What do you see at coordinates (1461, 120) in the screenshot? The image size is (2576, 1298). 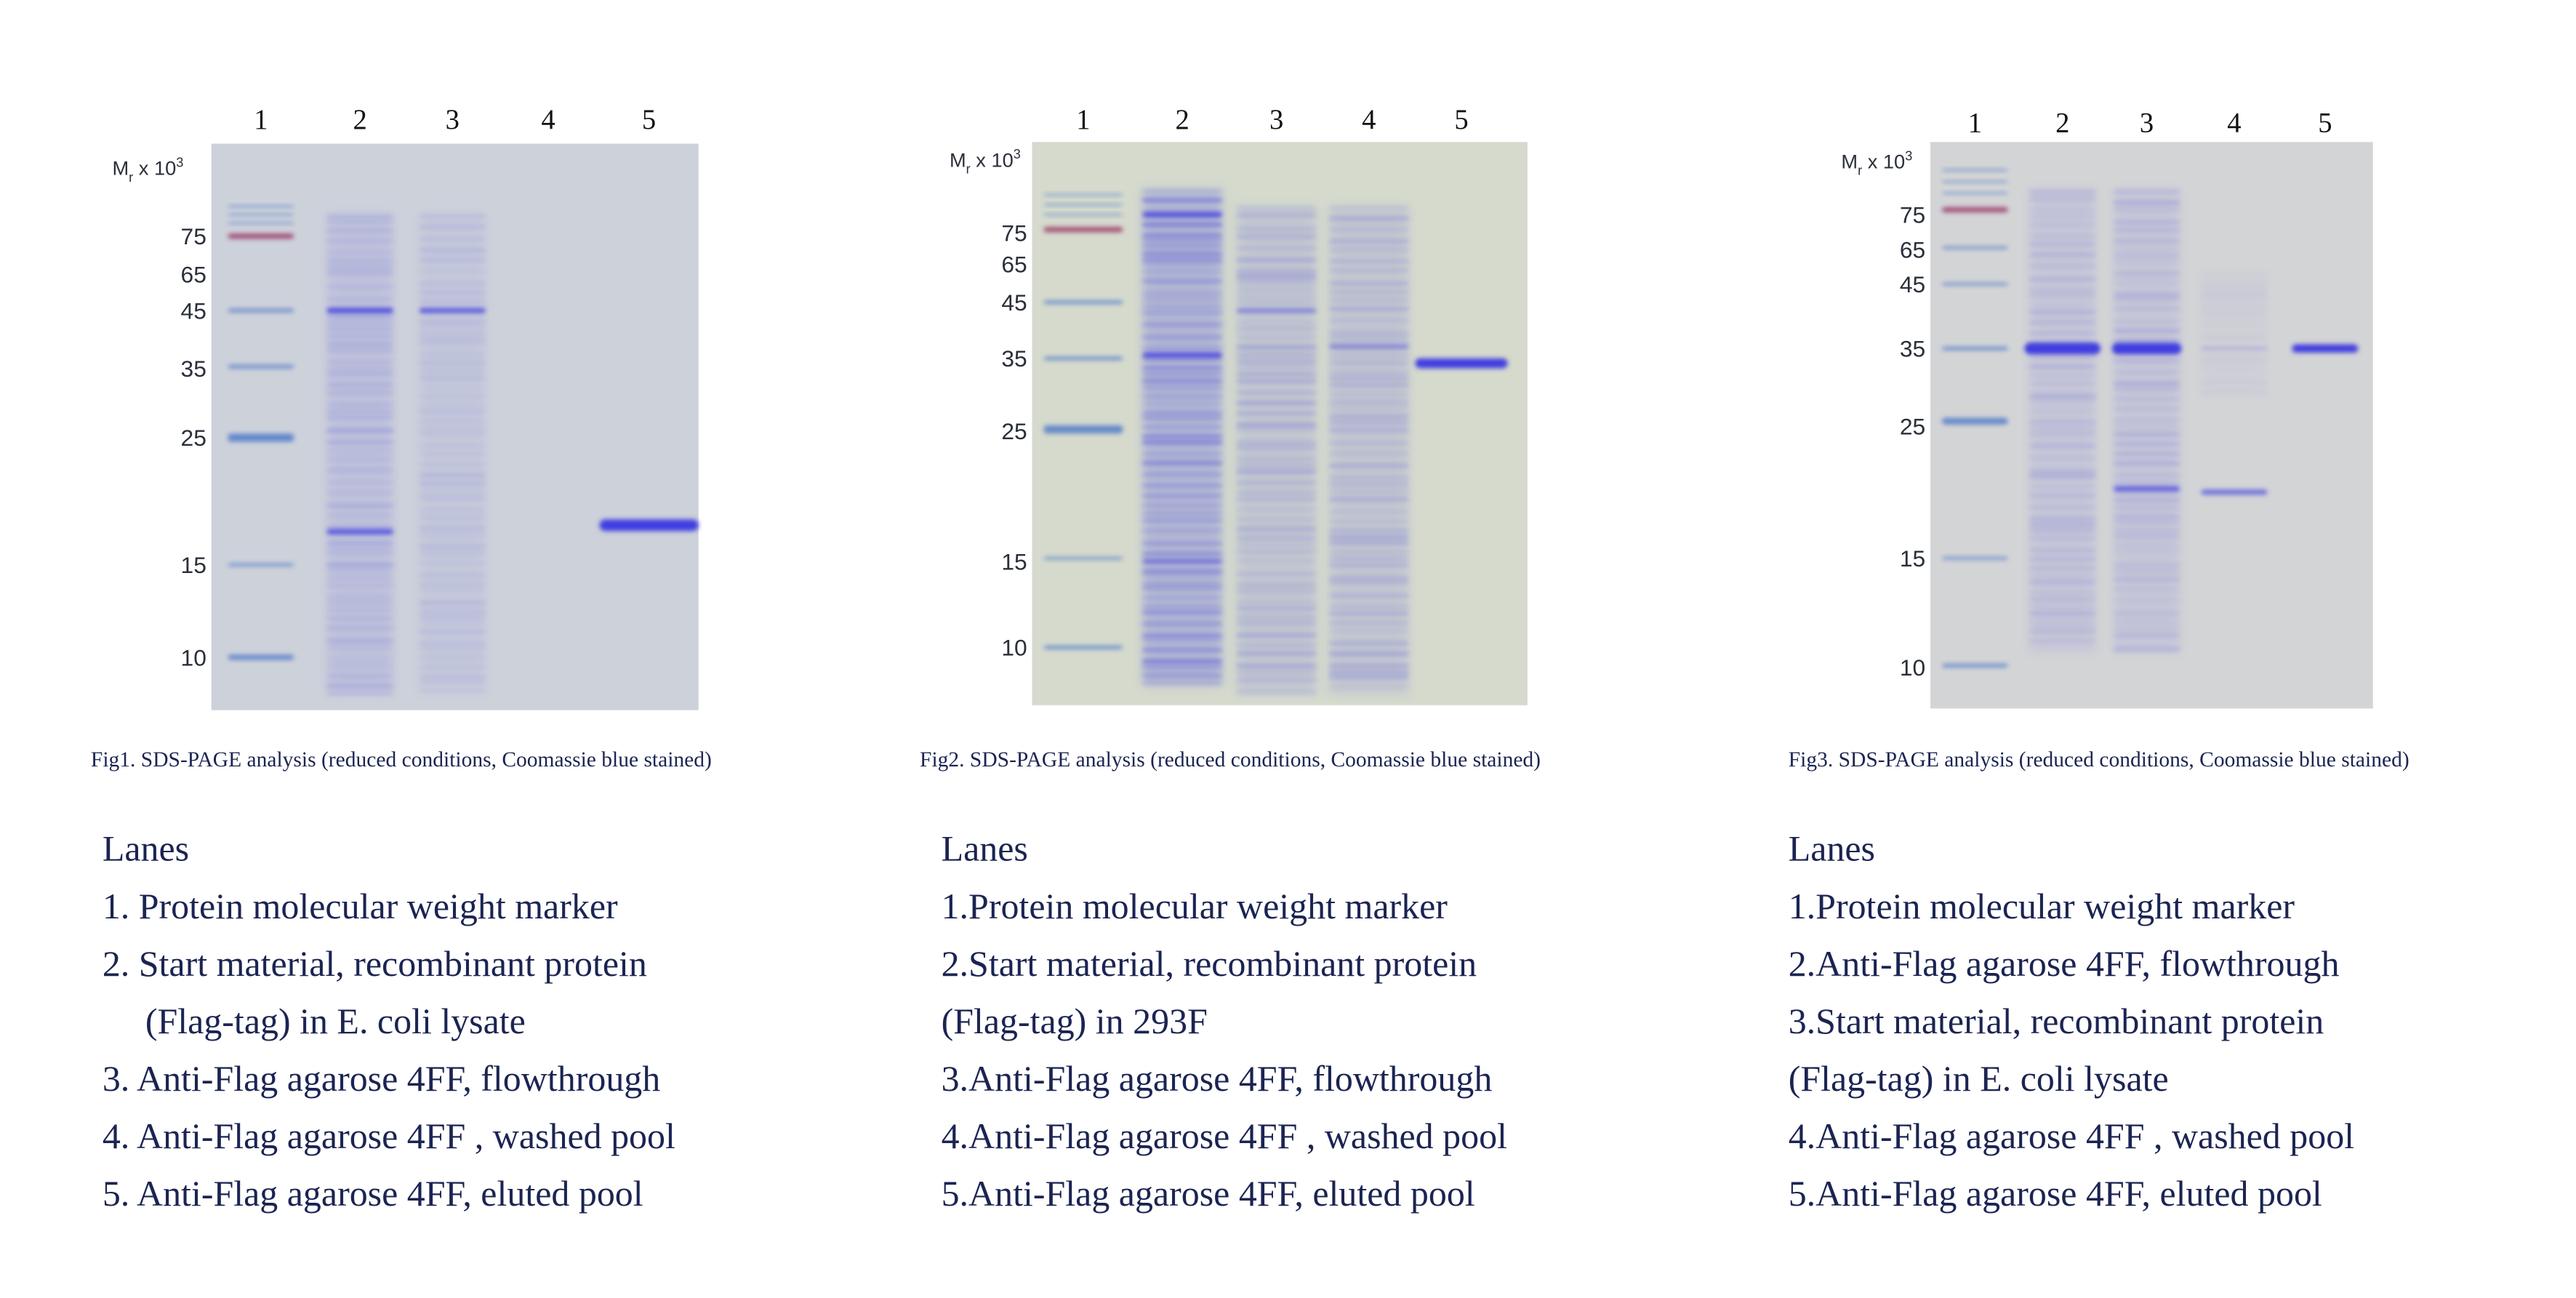 I see `lane-number: 5` at bounding box center [1461, 120].